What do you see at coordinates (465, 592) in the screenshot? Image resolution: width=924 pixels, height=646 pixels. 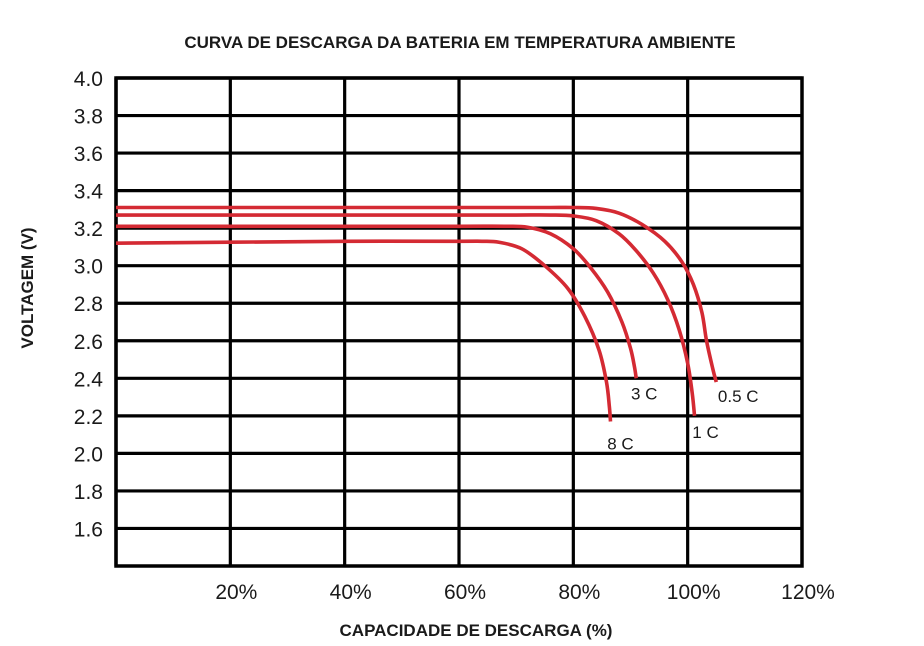 I see `x-tick-label: 60%` at bounding box center [465, 592].